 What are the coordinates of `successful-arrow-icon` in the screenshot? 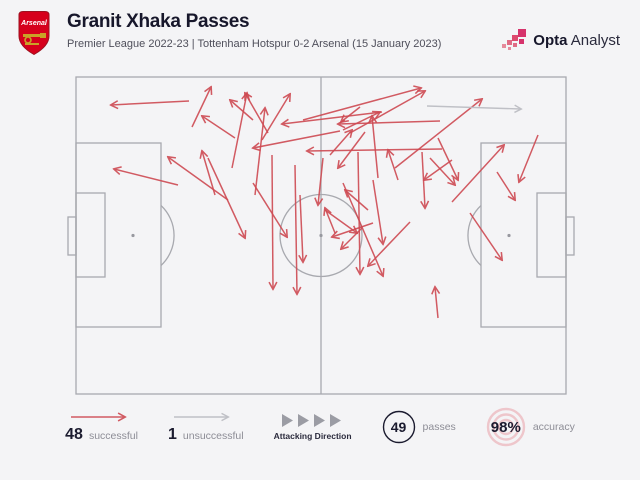 It's located at (100, 417).